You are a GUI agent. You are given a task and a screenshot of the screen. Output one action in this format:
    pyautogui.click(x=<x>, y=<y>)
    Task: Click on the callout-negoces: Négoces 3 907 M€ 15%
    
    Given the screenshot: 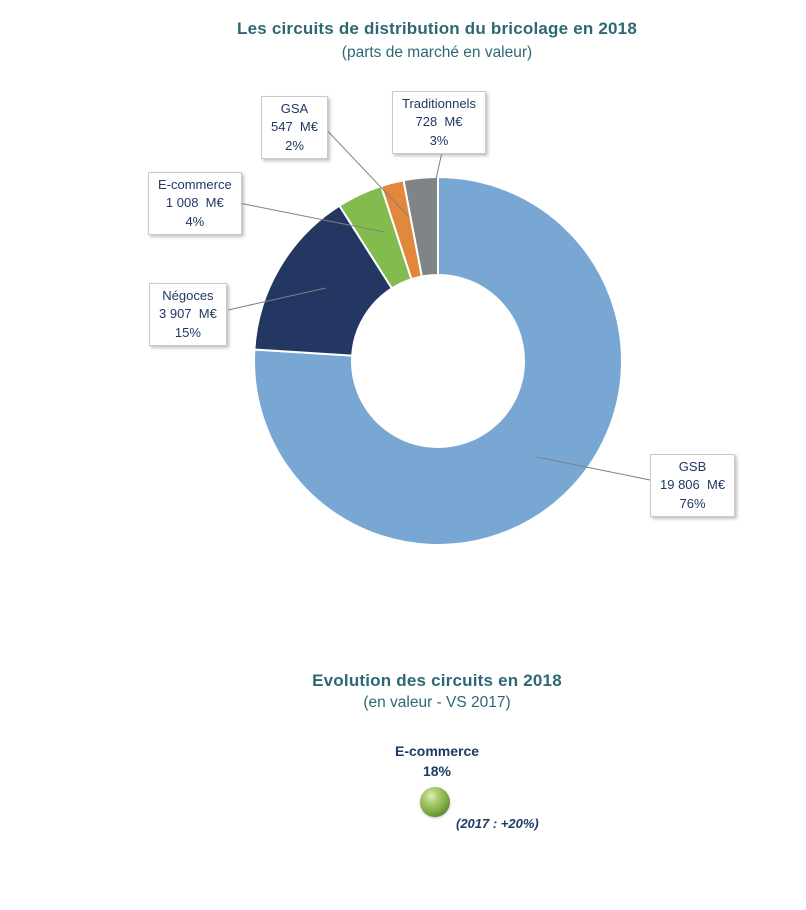 What is the action you would take?
    pyautogui.click(x=188, y=315)
    